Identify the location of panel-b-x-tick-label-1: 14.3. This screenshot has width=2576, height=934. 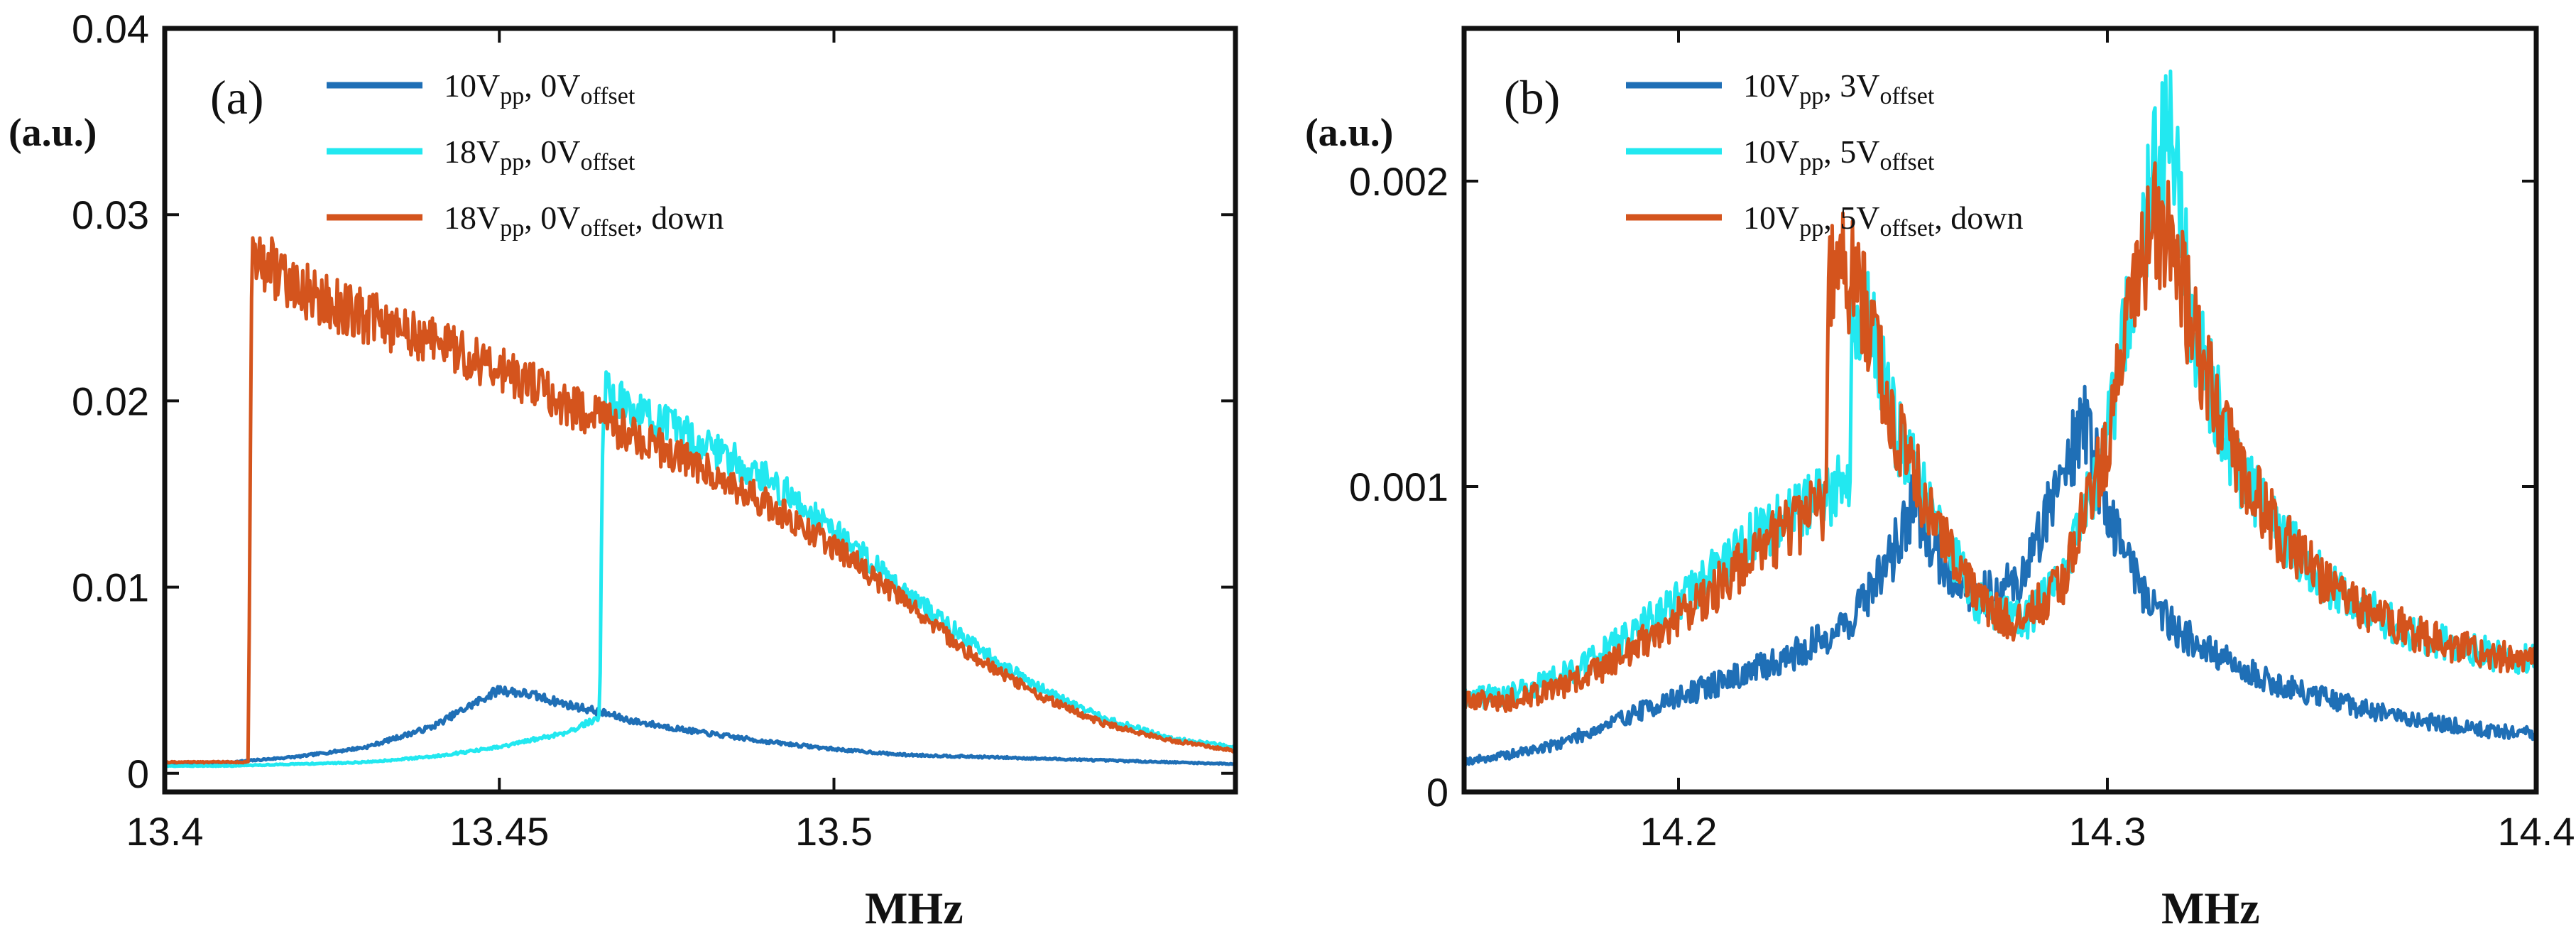
(2107, 831).